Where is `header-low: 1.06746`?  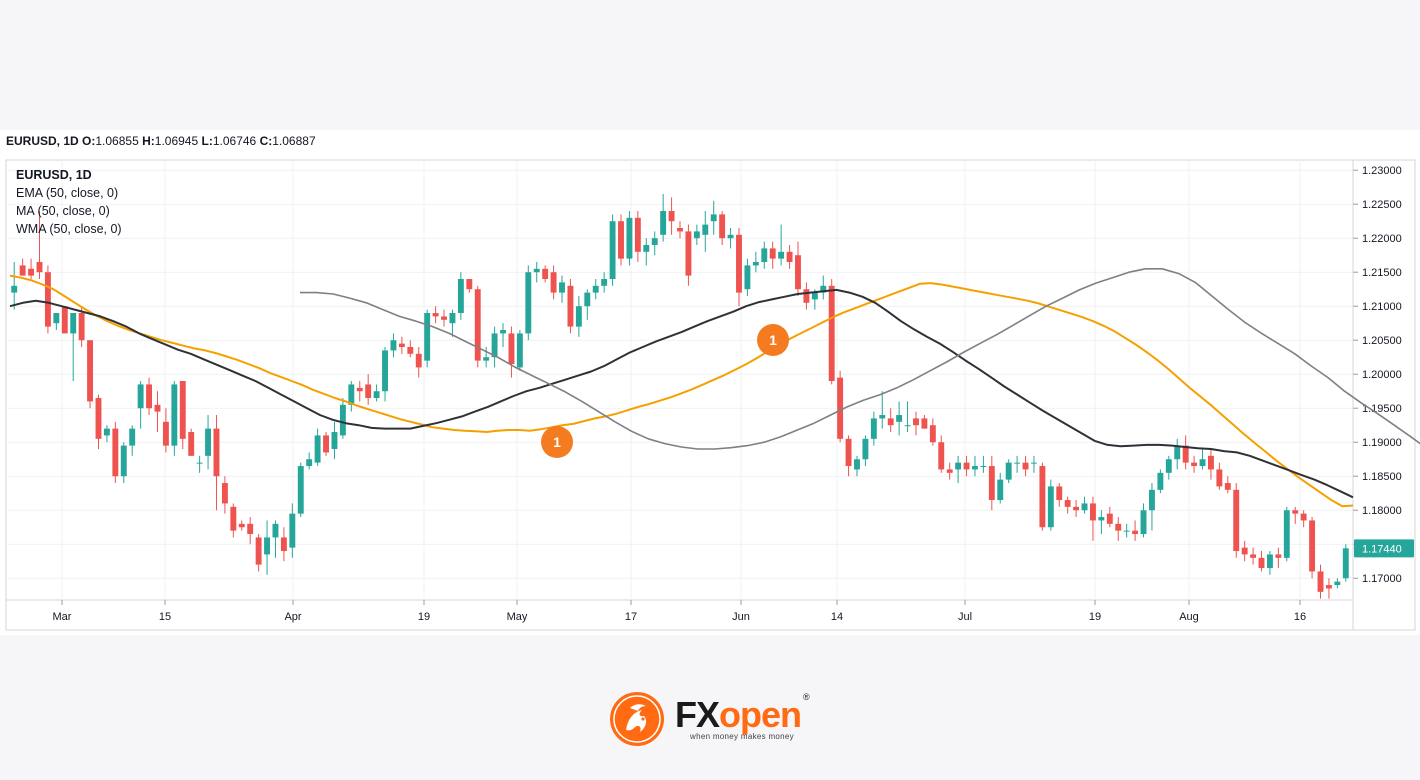
header-low: 1.06746 is located at coordinates (234, 141).